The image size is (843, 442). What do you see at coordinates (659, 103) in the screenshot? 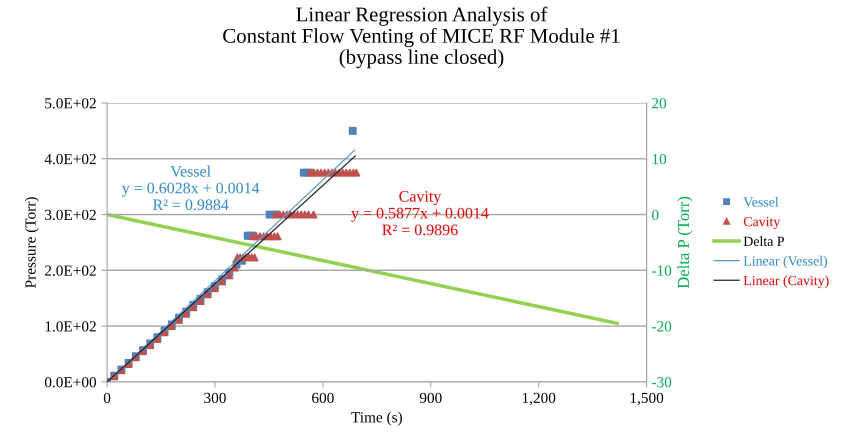
I see `y2-tick-label: 20` at bounding box center [659, 103].